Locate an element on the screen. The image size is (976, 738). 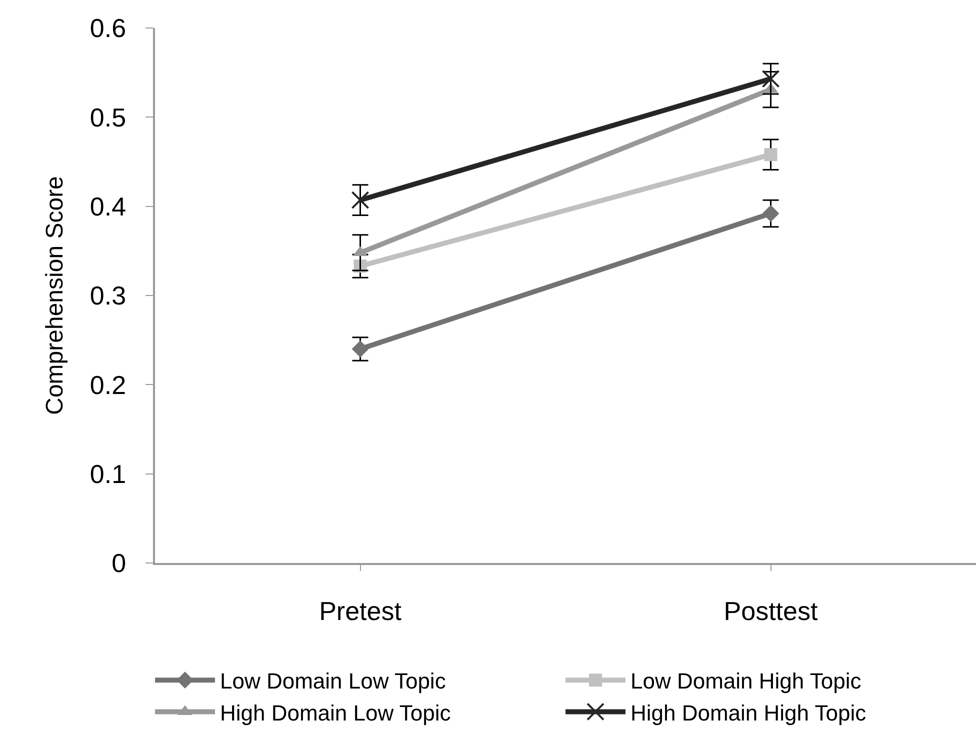
x-tick-label: Posttest is located at coordinates (771, 611).